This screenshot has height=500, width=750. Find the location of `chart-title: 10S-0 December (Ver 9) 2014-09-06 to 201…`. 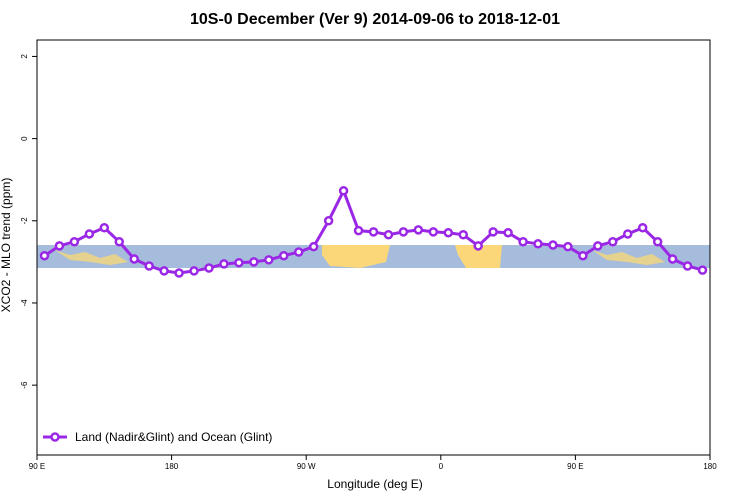

chart-title: 10S-0 December (Ver 9) 2014-09-06 to 201… is located at coordinates (375, 19).